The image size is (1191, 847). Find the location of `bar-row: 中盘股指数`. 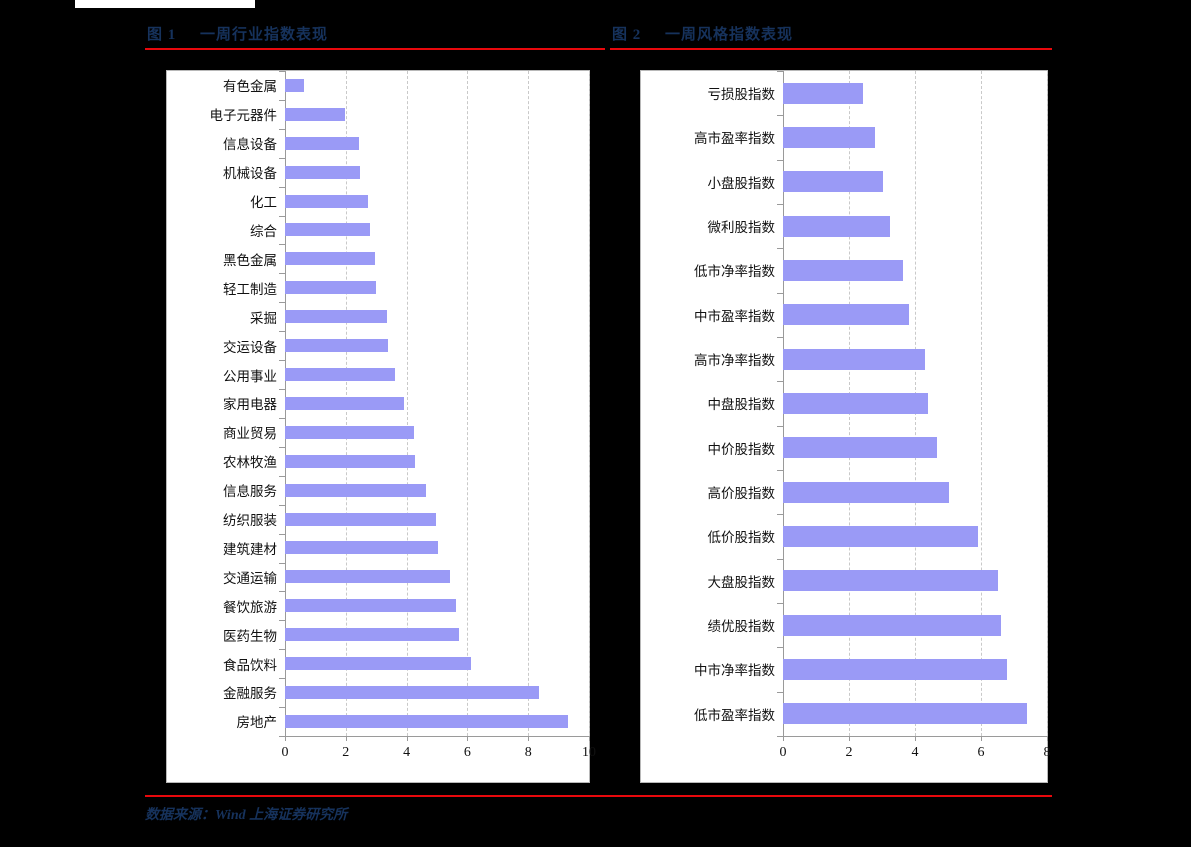

bar-row: 中盘股指数 is located at coordinates (844, 403).